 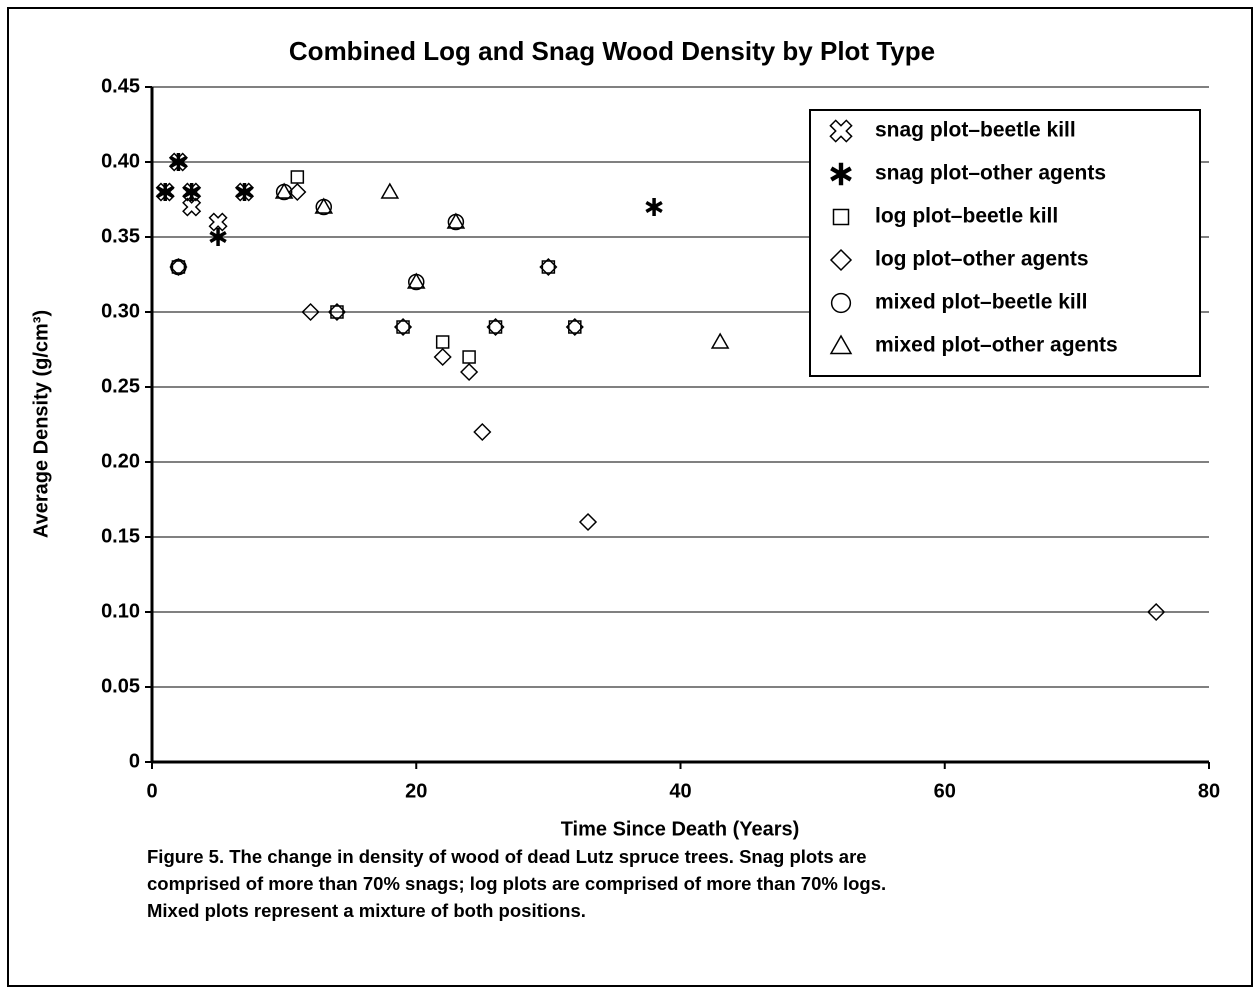 What do you see at coordinates (120, 311) in the screenshot?
I see `y-tick-label: 0.30` at bounding box center [120, 311].